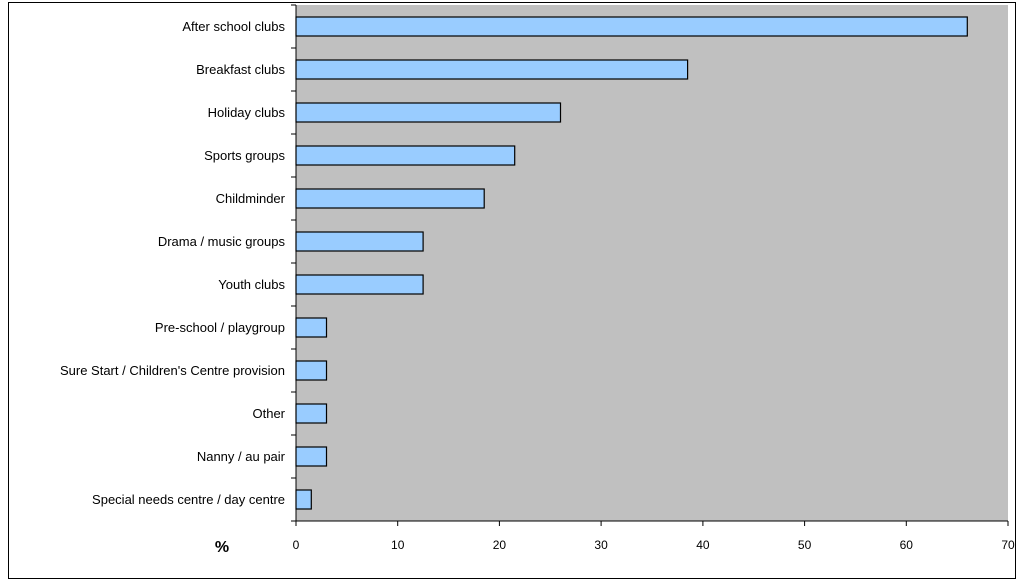 The image size is (1018, 581). What do you see at coordinates (240, 69) in the screenshot?
I see `category-label: Breakfast clubs` at bounding box center [240, 69].